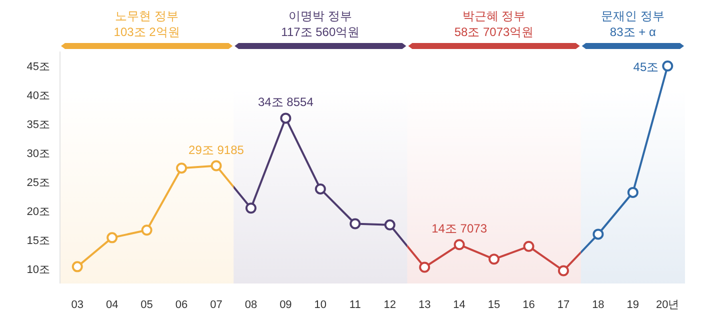 The image size is (718, 320). Describe the element at coordinates (460, 229) in the screenshot. I see `annotation: 14조 7073` at that location.